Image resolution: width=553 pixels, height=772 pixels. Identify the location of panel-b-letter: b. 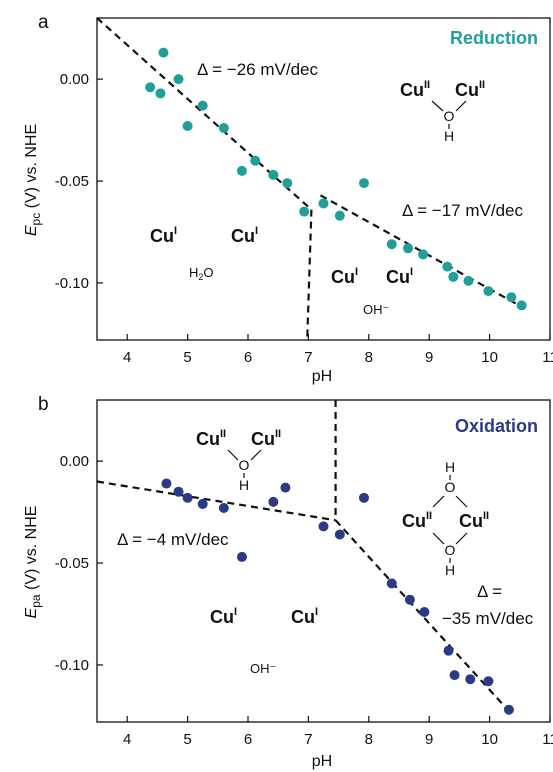
(43, 404).